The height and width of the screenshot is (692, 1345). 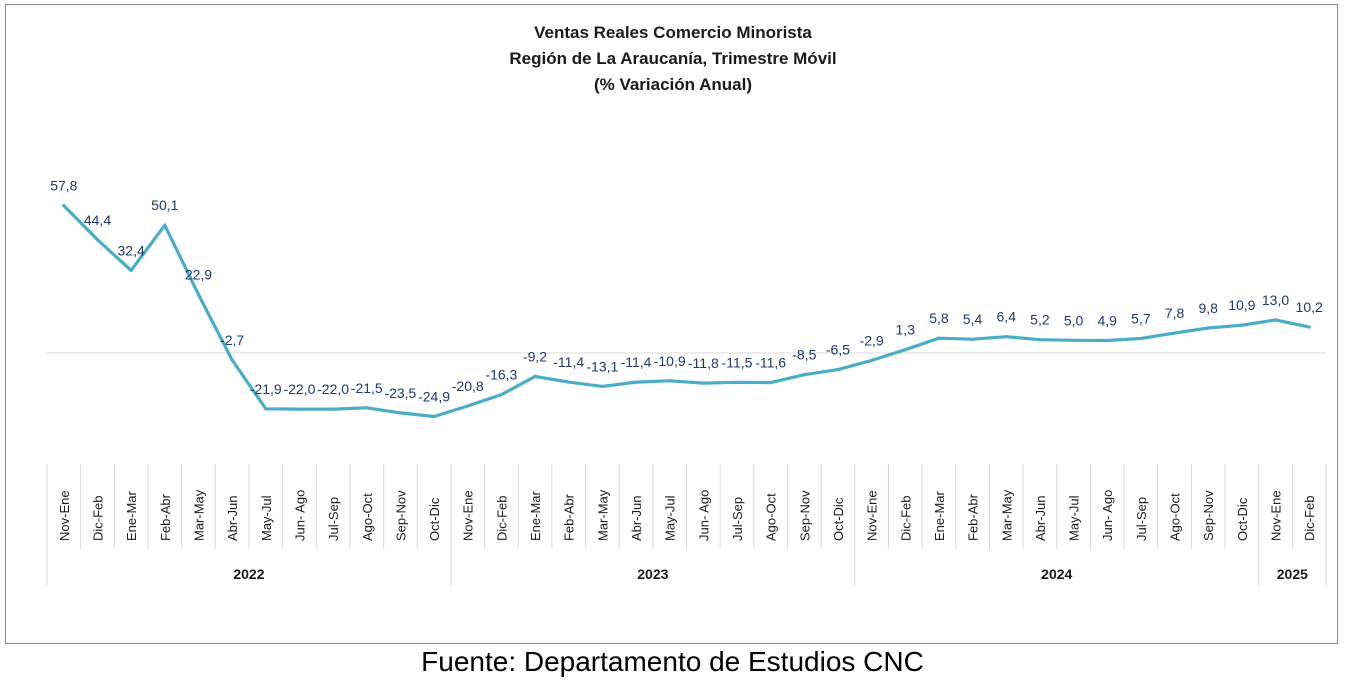 I want to click on data-label: -11,8, so click(x=703, y=363).